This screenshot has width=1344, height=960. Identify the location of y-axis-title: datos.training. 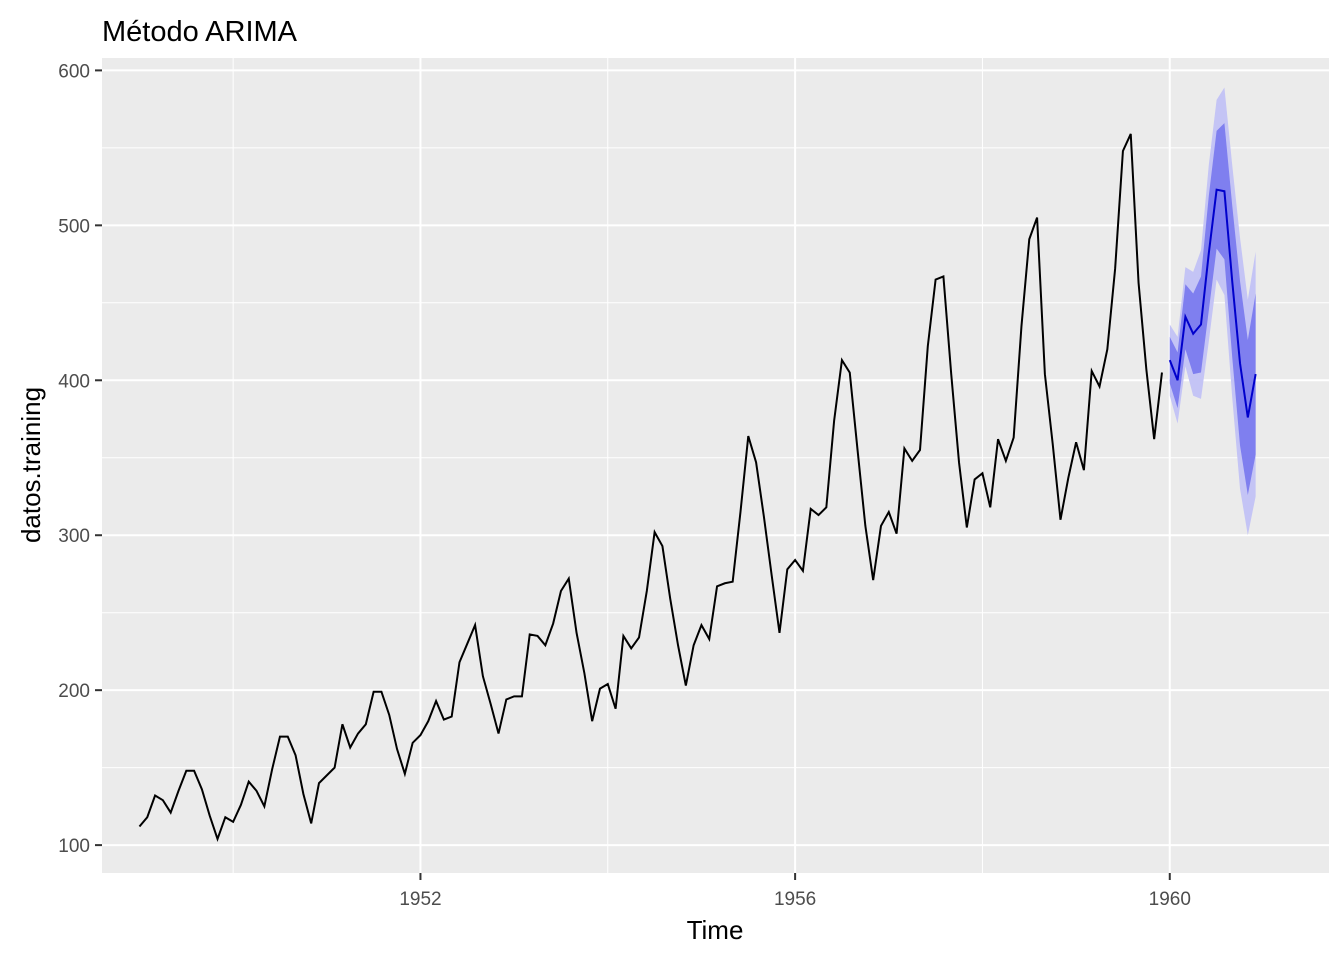
(31, 465).